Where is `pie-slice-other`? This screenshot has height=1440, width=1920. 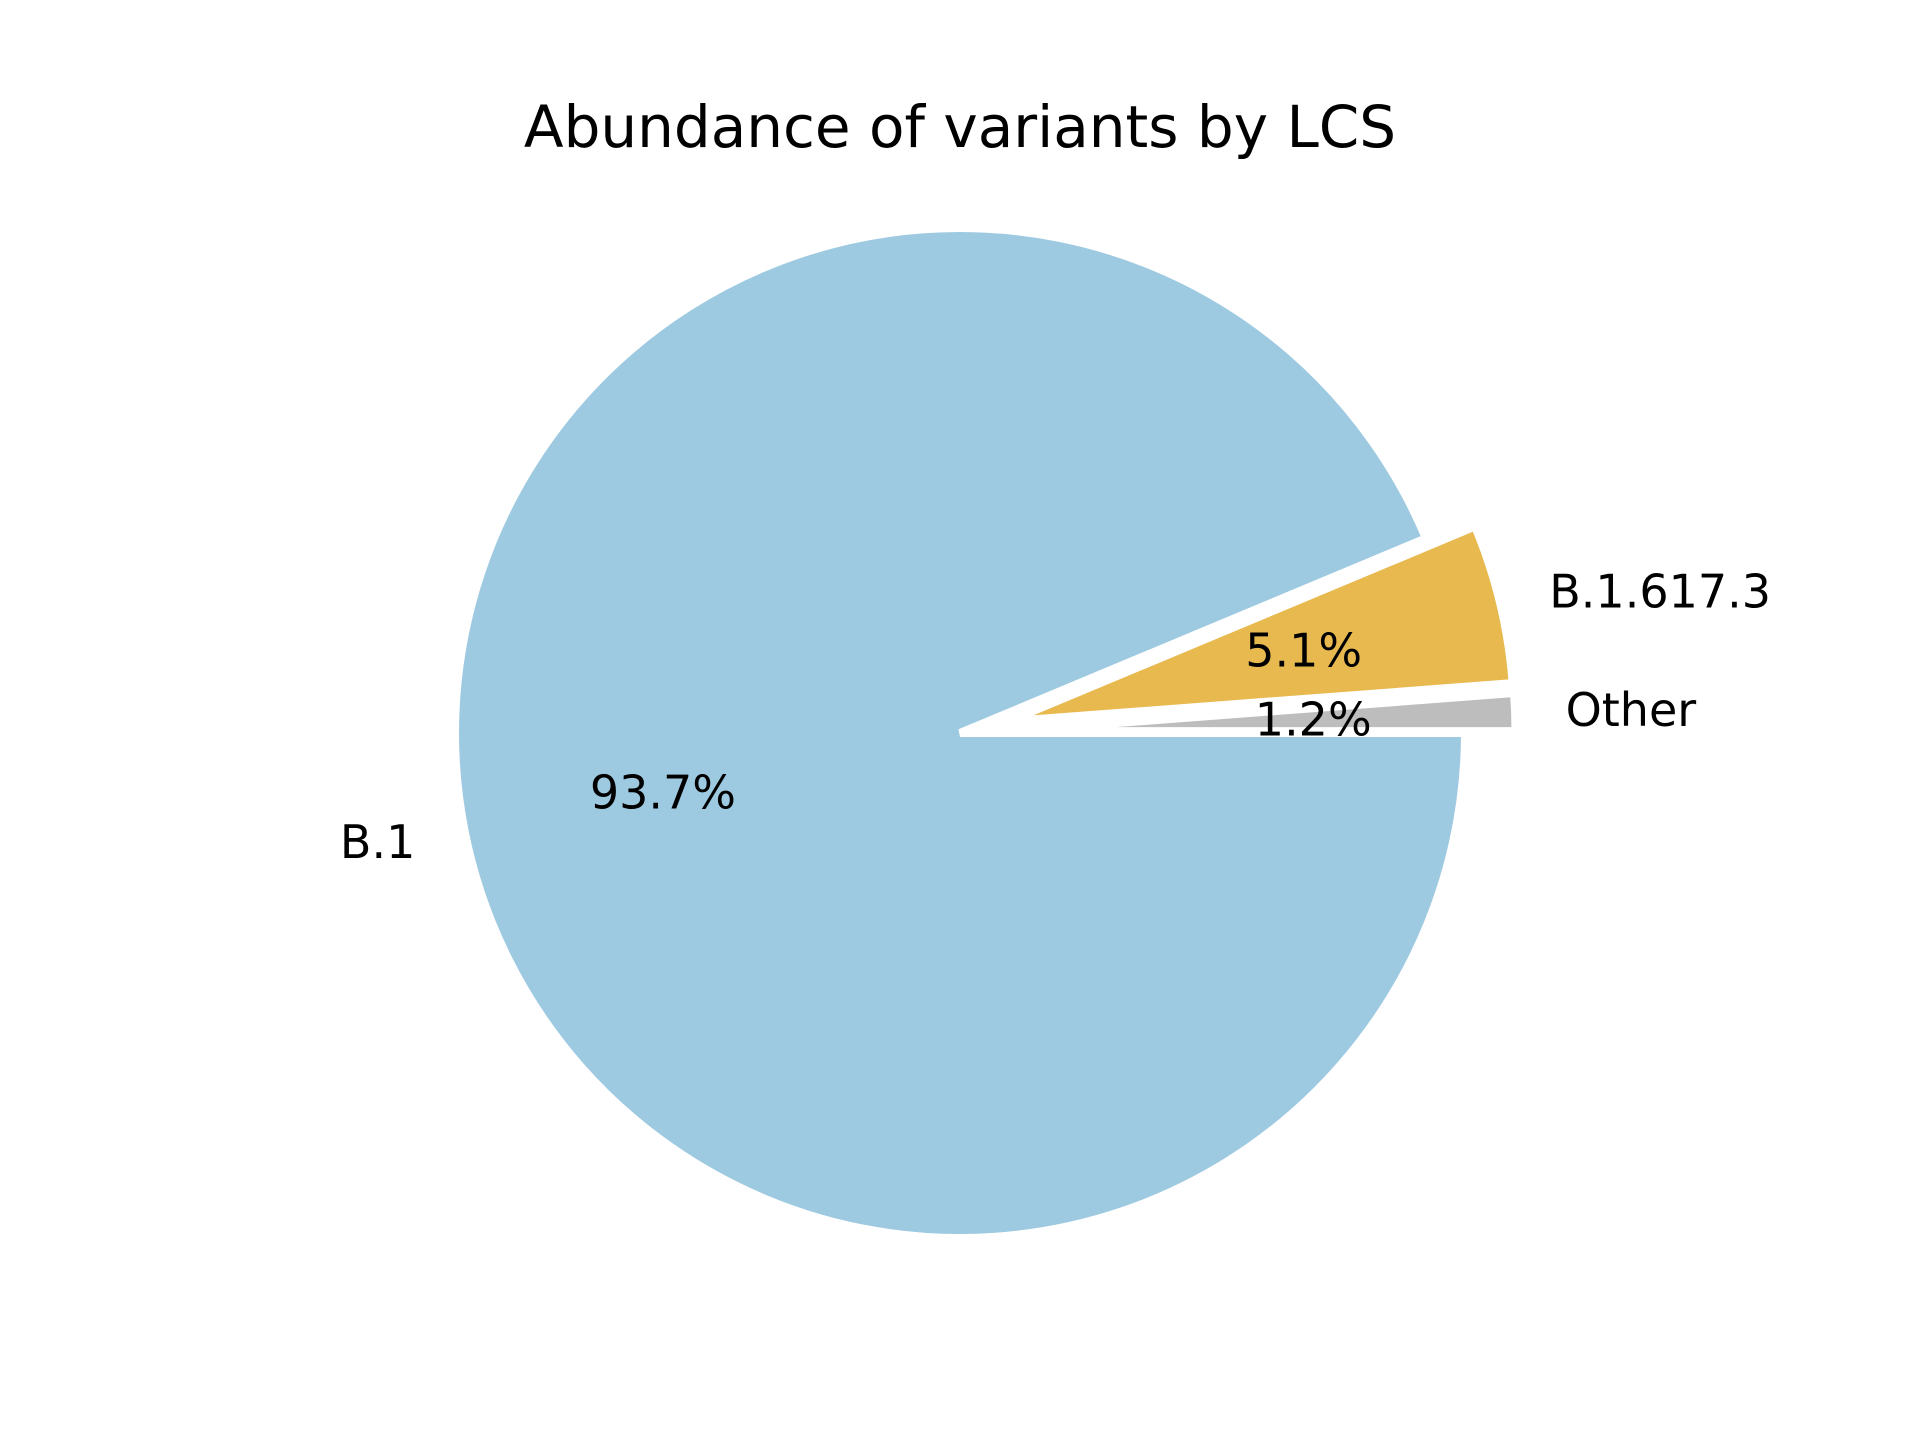
pie-slice-other is located at coordinates (1265, 712).